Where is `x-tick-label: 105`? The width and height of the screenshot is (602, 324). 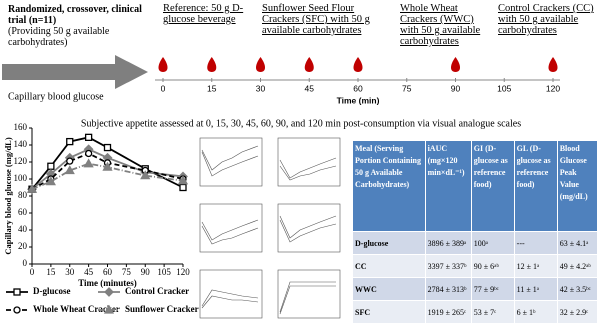
x-tick-label: 105 is located at coordinates (164, 272).